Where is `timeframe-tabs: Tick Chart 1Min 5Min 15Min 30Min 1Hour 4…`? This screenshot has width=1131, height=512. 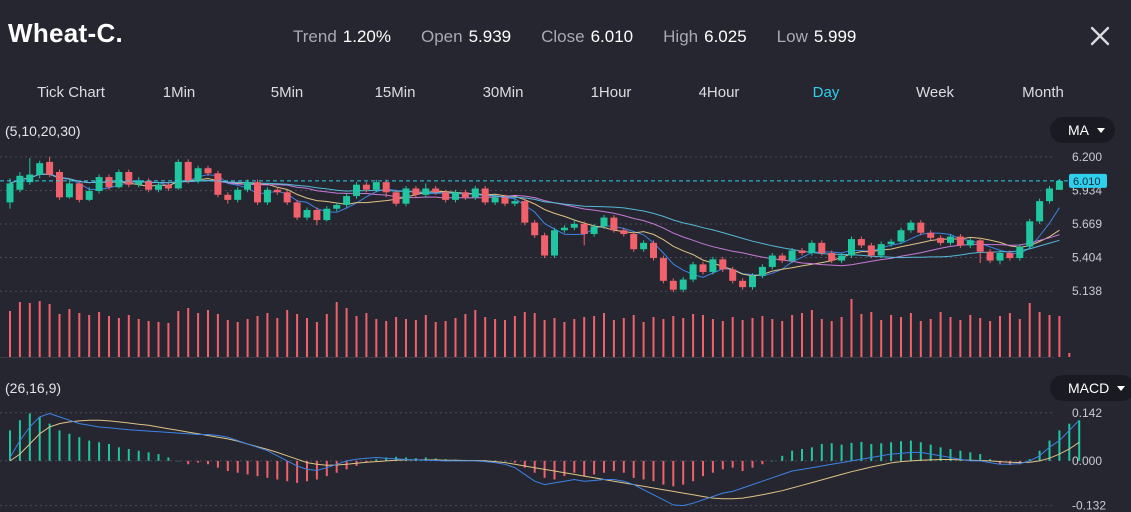 timeframe-tabs: Tick Chart 1Min 5Min 15Min 30Min 1Hour 4… is located at coordinates (565, 93).